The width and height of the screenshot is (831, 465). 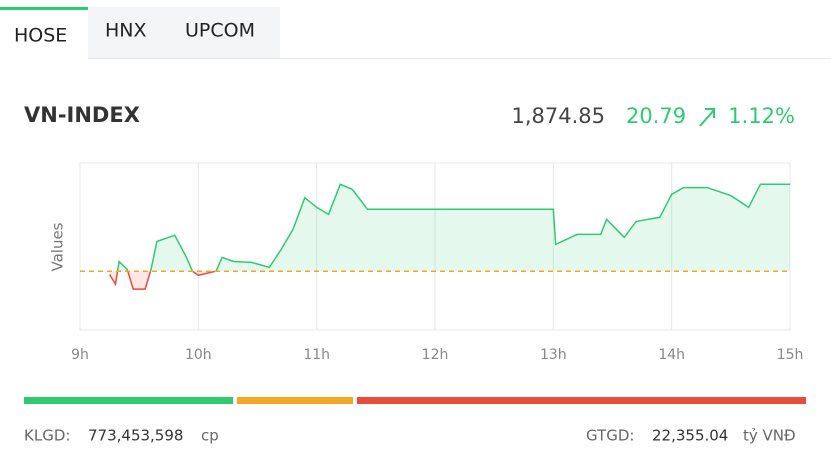 I want to click on x-tick-label: 14h, so click(x=671, y=355).